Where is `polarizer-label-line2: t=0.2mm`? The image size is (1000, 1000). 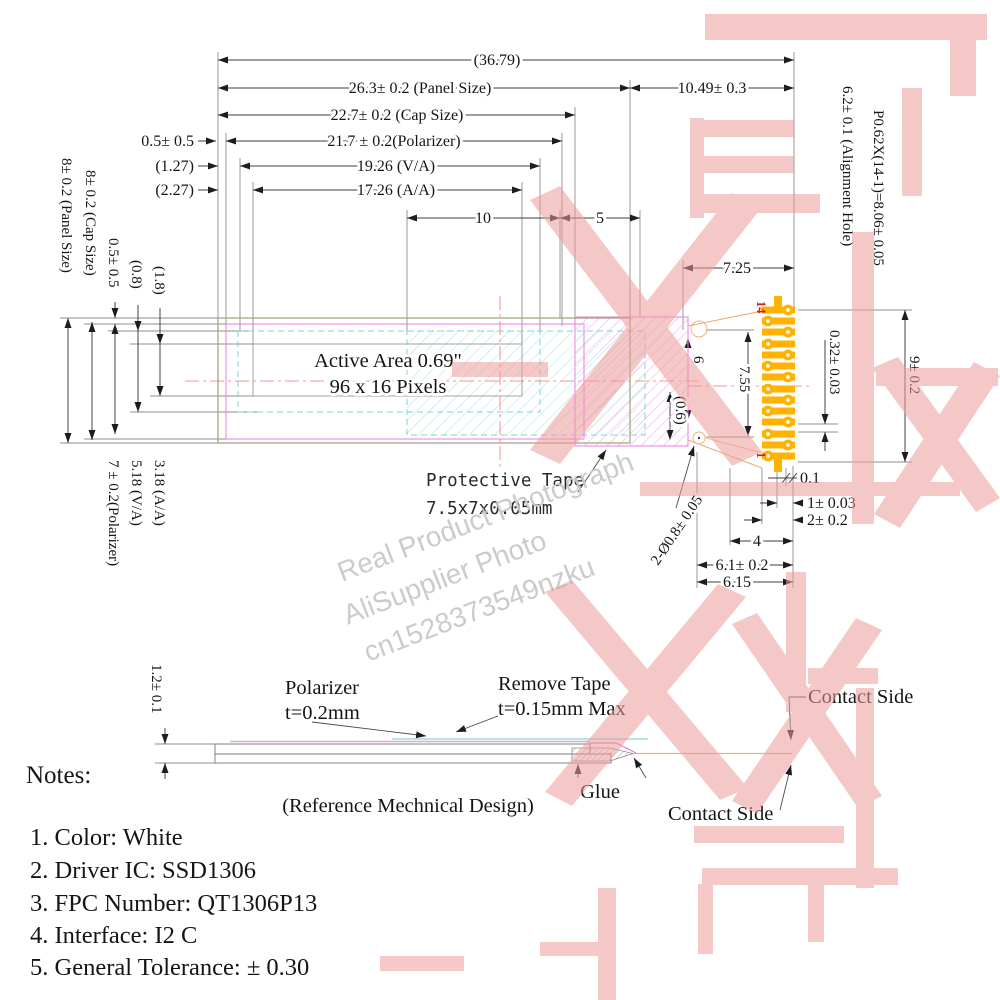
polarizer-label-line2: t=0.2mm is located at coordinates (322, 713).